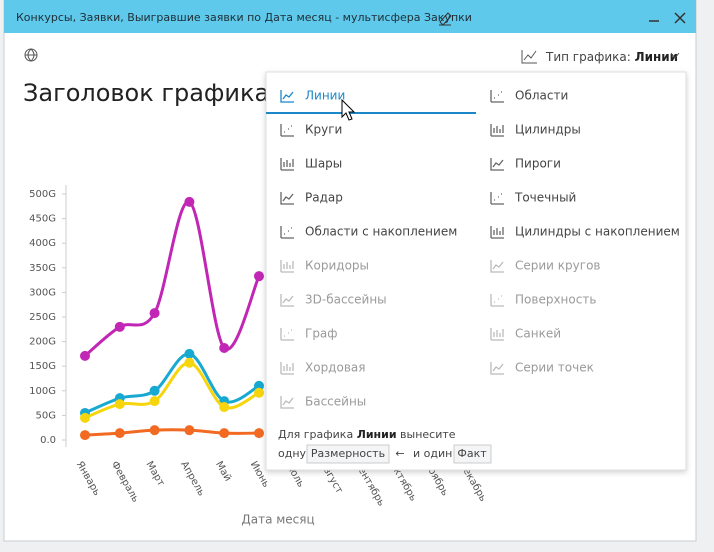 The width and height of the screenshot is (714, 552). What do you see at coordinates (445, 19) in the screenshot?
I see `edit-icon` at bounding box center [445, 19].